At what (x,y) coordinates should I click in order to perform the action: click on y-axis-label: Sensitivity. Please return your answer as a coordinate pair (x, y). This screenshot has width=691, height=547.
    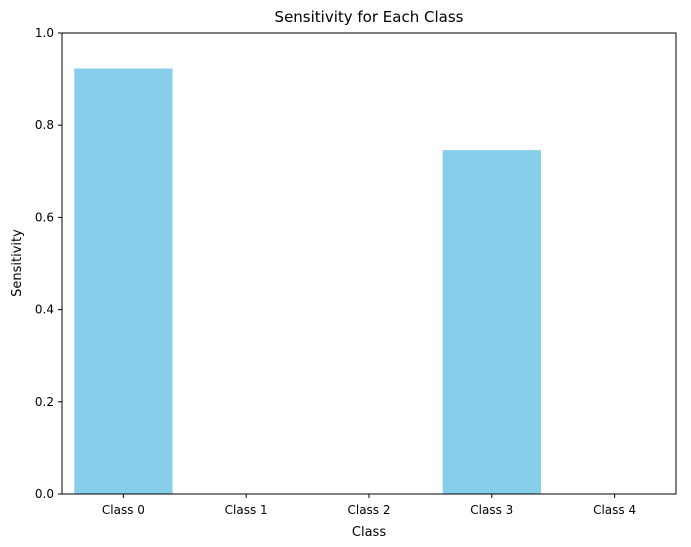
    Looking at the image, I should click on (17, 263).